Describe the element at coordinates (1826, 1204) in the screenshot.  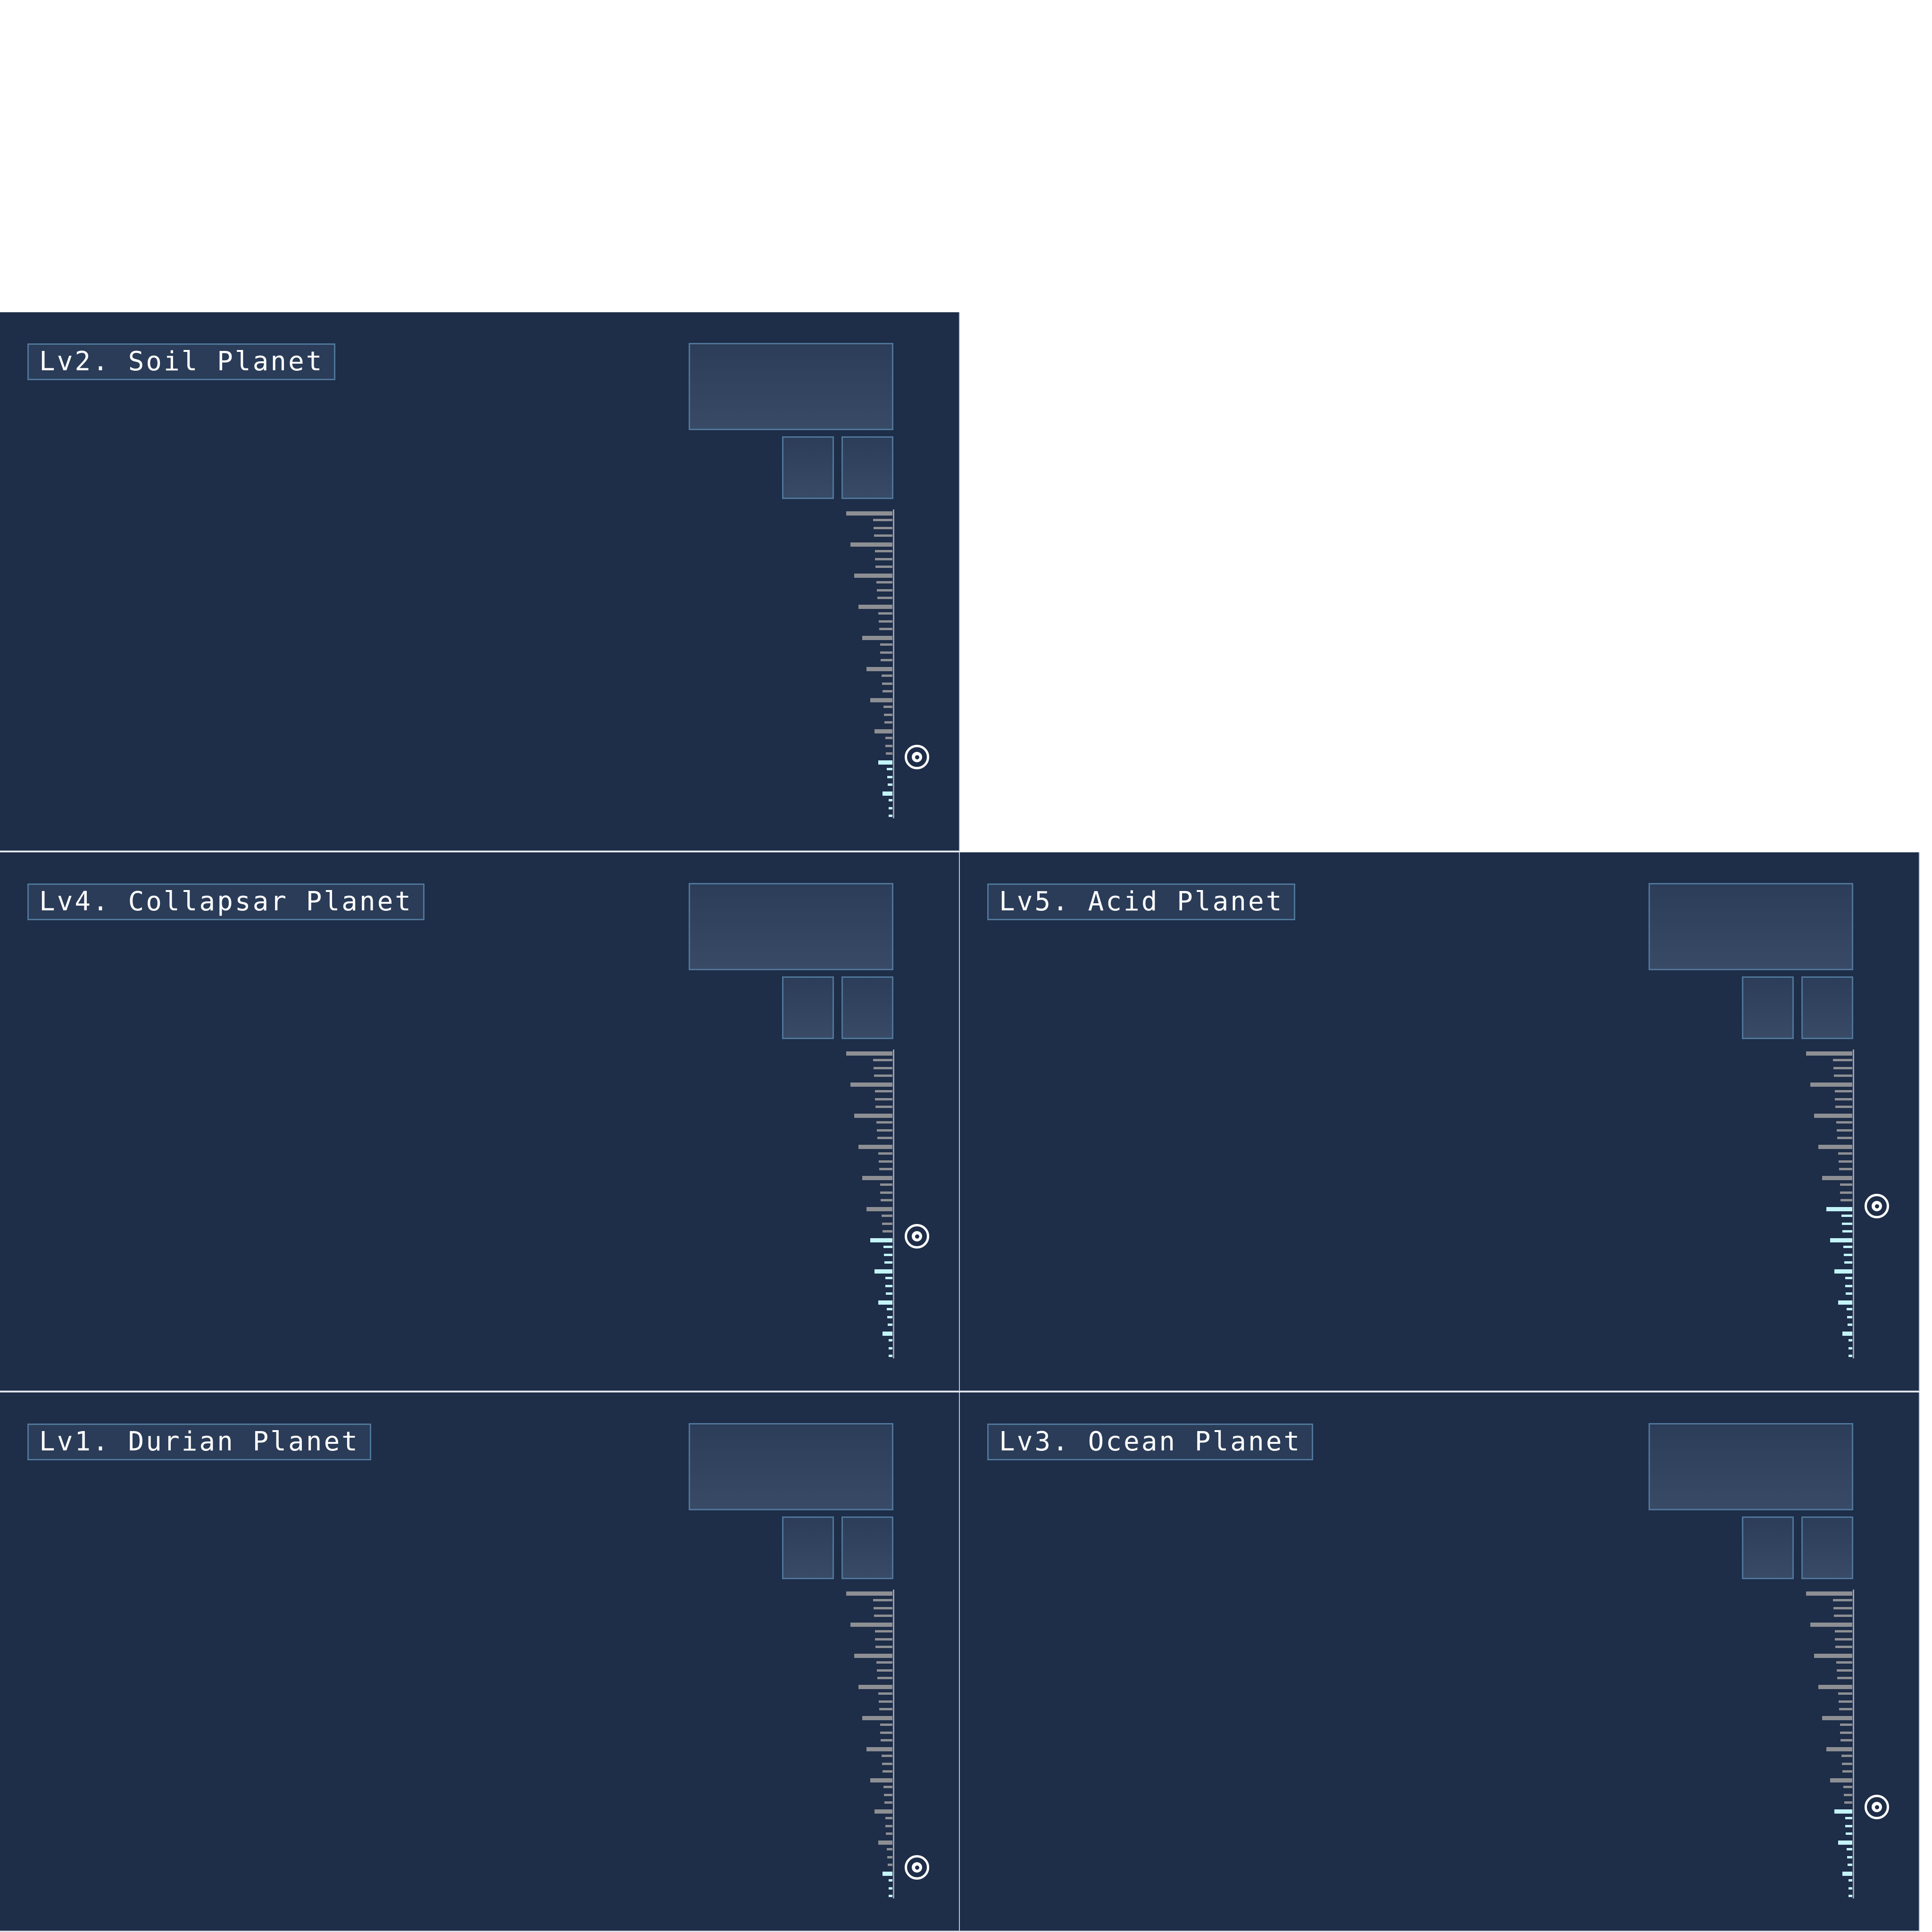
I see `level-gauge` at that location.